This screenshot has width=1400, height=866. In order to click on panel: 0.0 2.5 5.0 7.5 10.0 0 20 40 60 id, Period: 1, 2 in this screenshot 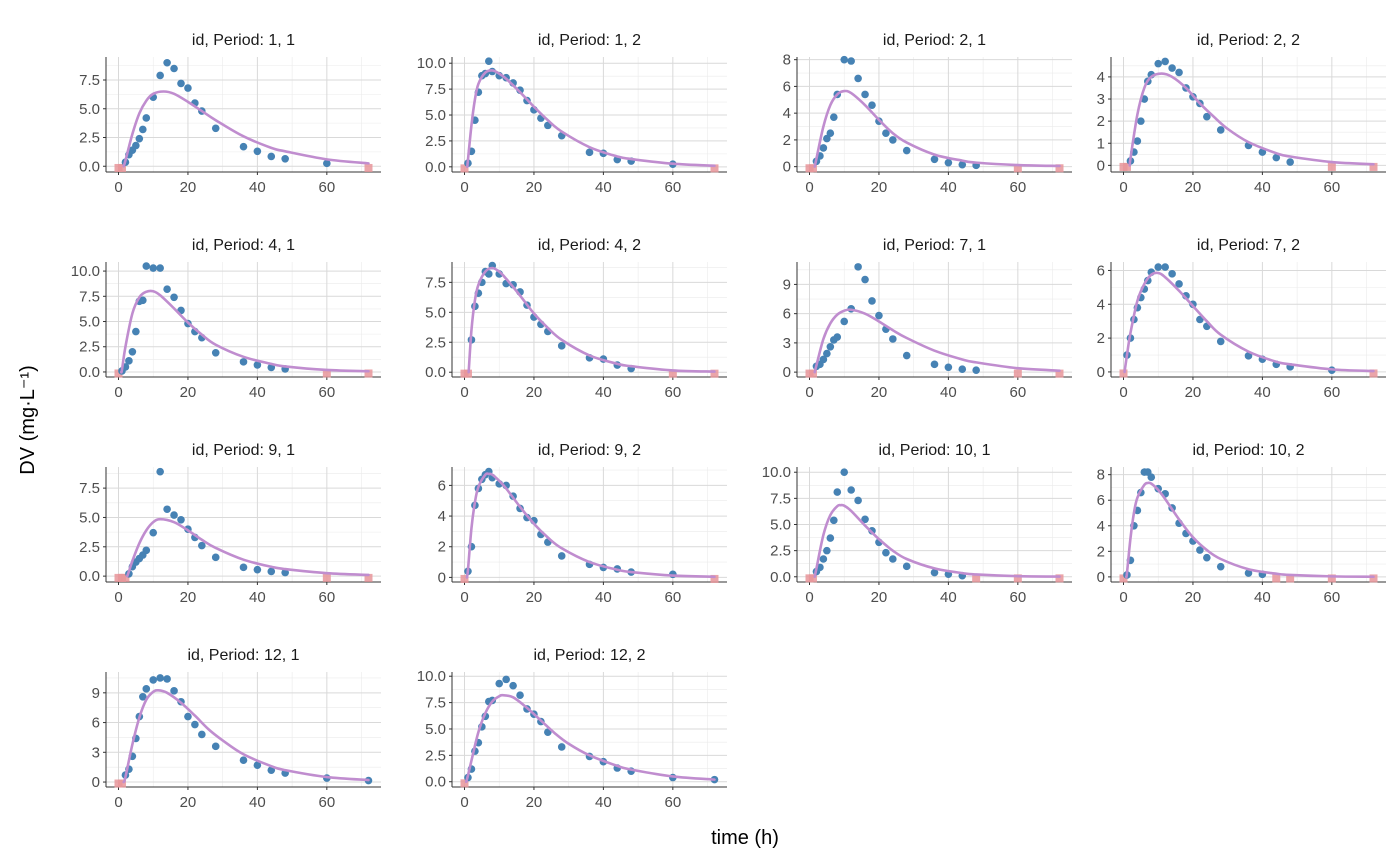, I will do `click(572, 114)`.